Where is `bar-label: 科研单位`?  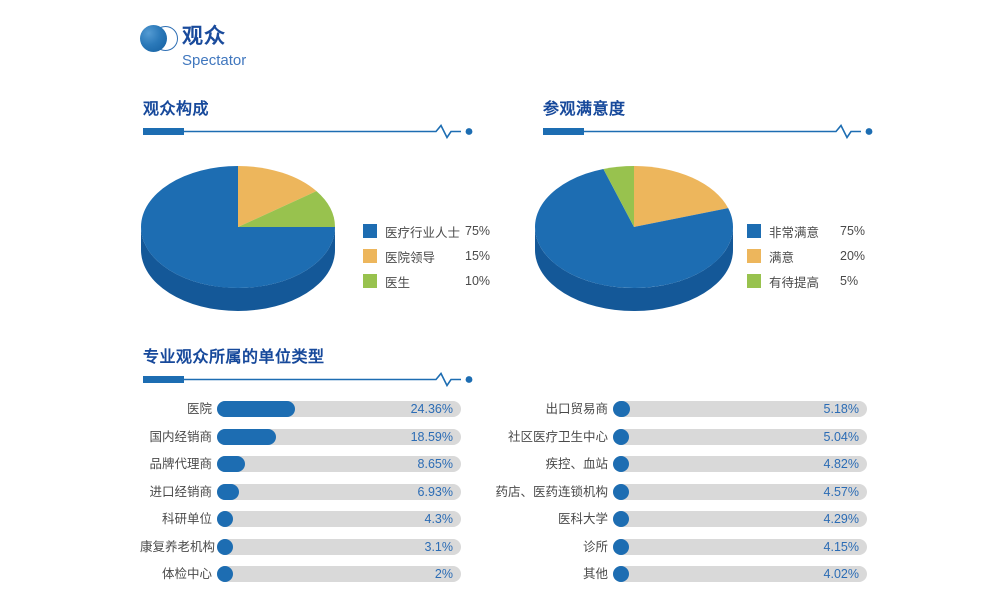
bar-label: 科研单位 is located at coordinates (186, 519).